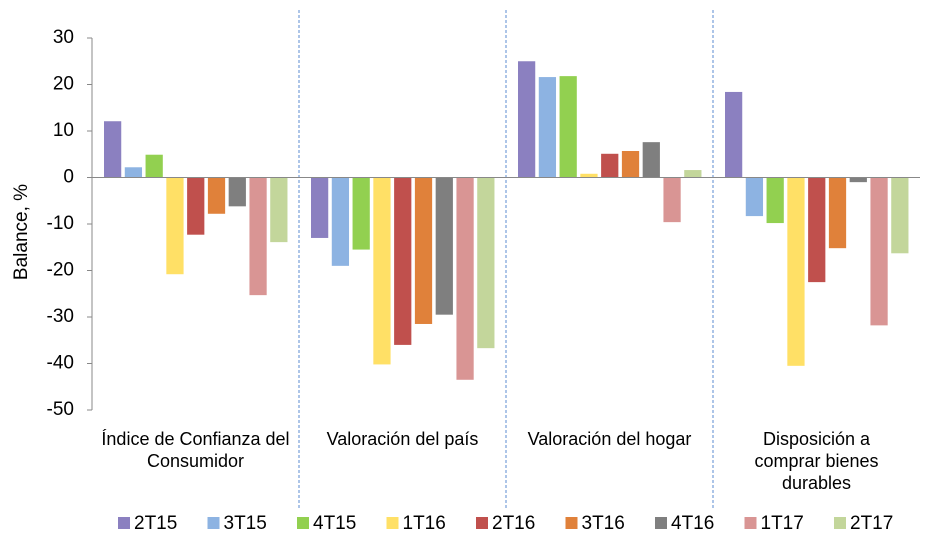 The width and height of the screenshot is (926, 547). I want to click on y-tick-label: 30, so click(63, 37).